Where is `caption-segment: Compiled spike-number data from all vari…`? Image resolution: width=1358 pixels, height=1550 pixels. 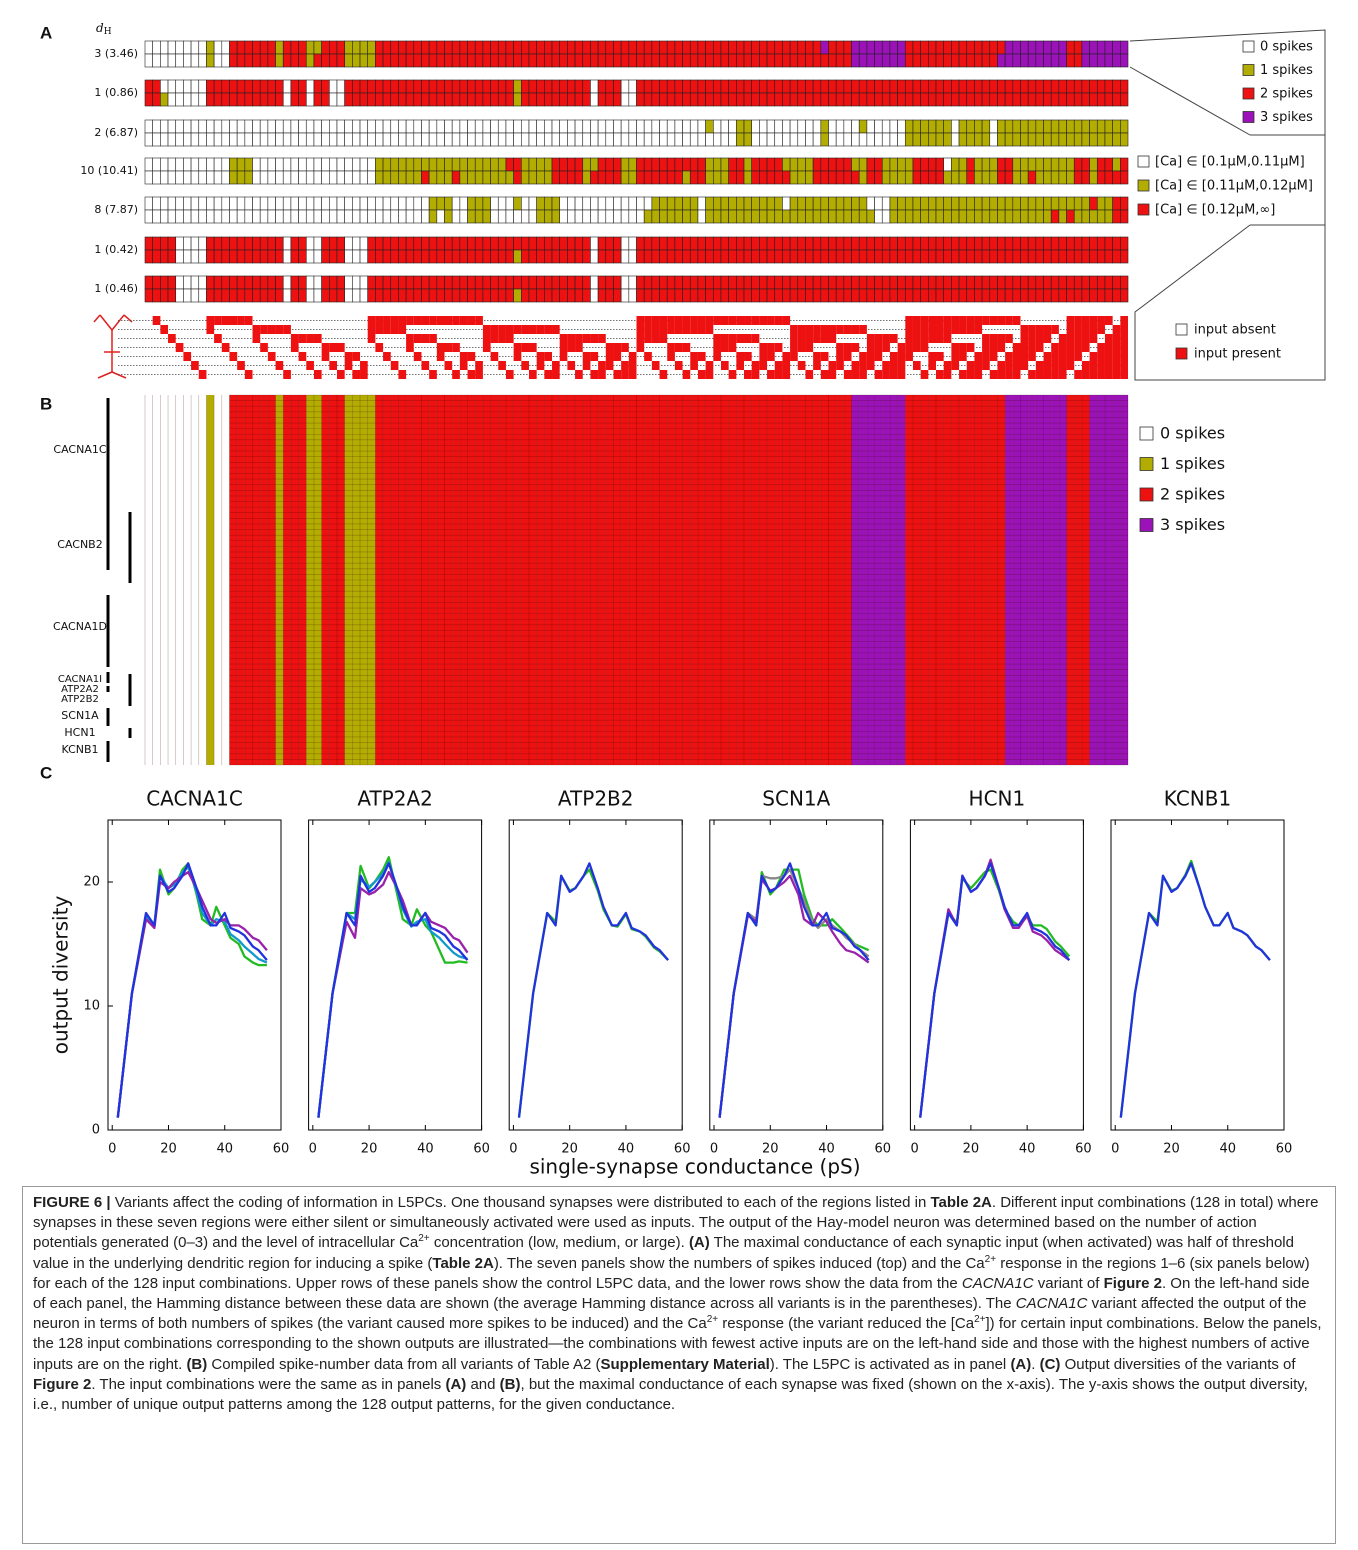 caption-segment: Compiled spike-number data from all vari… is located at coordinates (404, 1364).